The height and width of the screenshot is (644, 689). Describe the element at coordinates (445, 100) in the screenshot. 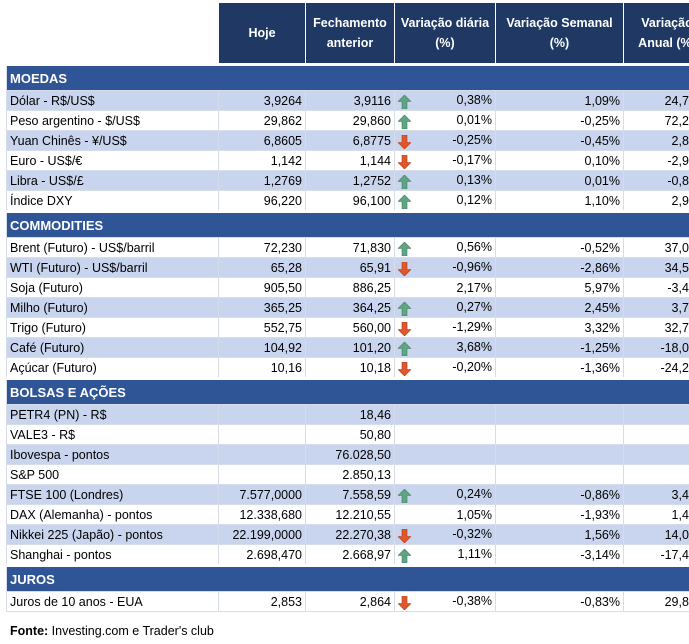

I see `value-cell: 0,38%` at that location.